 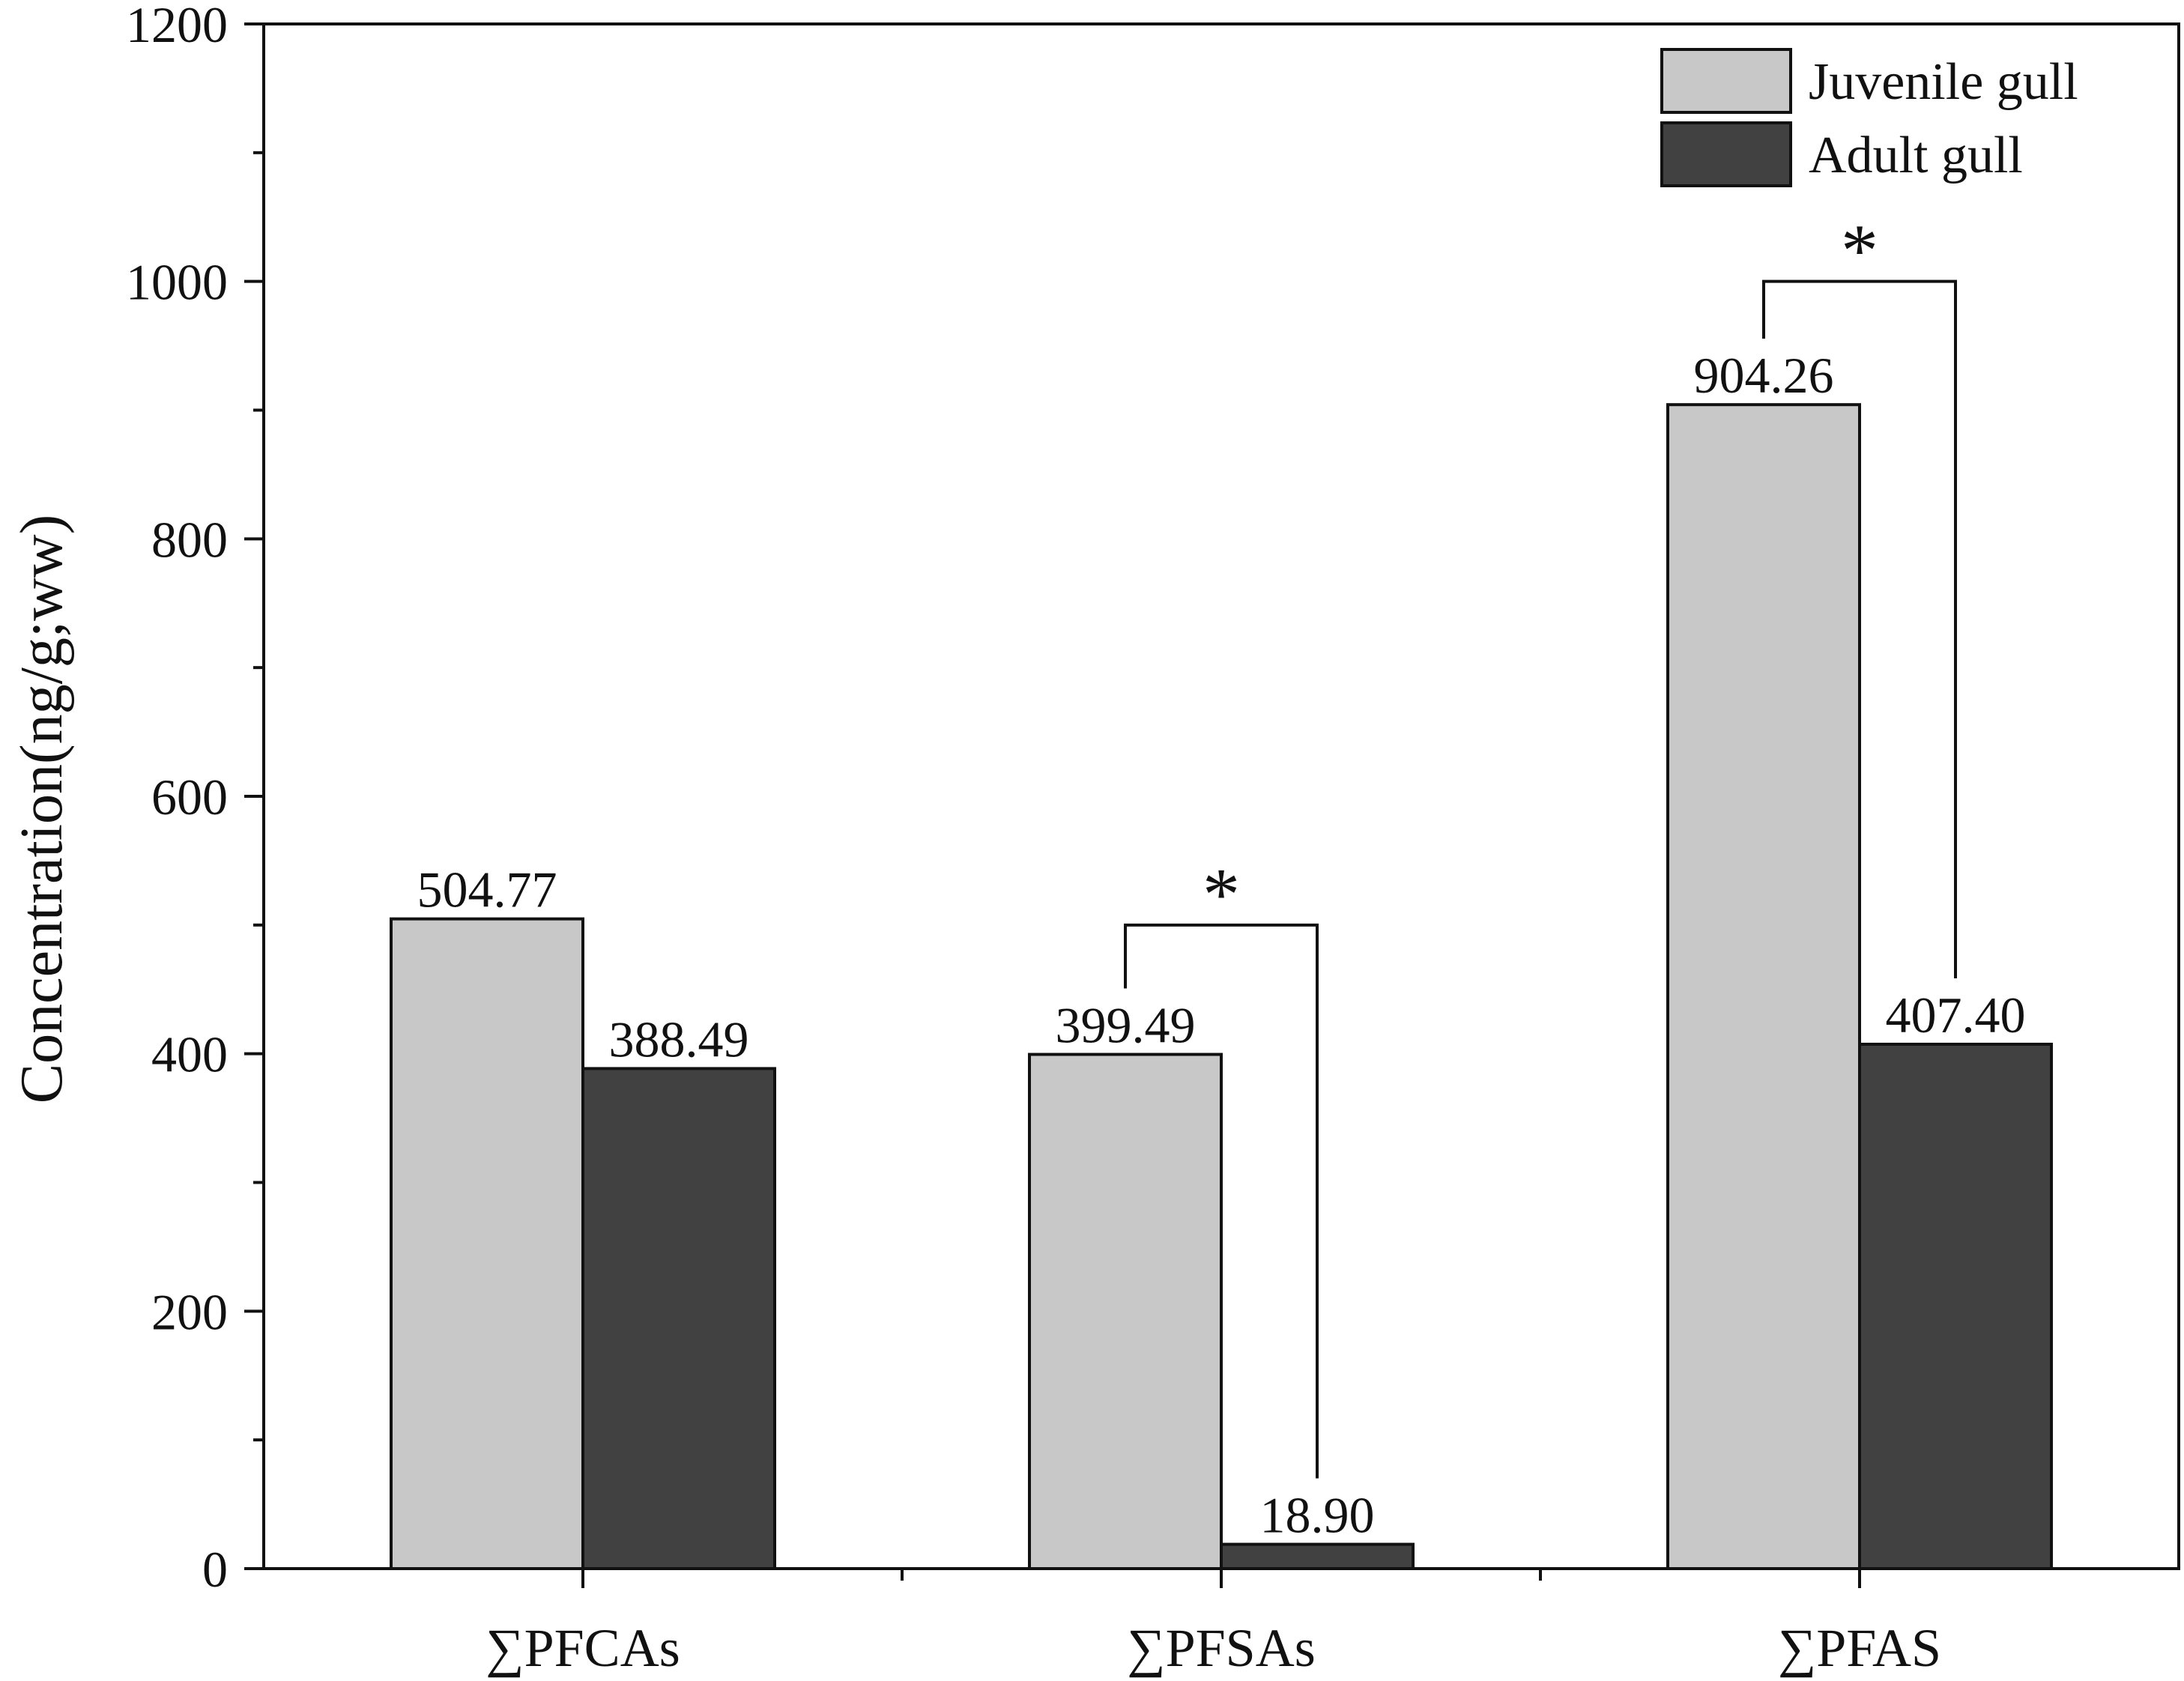 I want to click on y-axis-title: Concentration(ng/g;ww), so click(x=42, y=809).